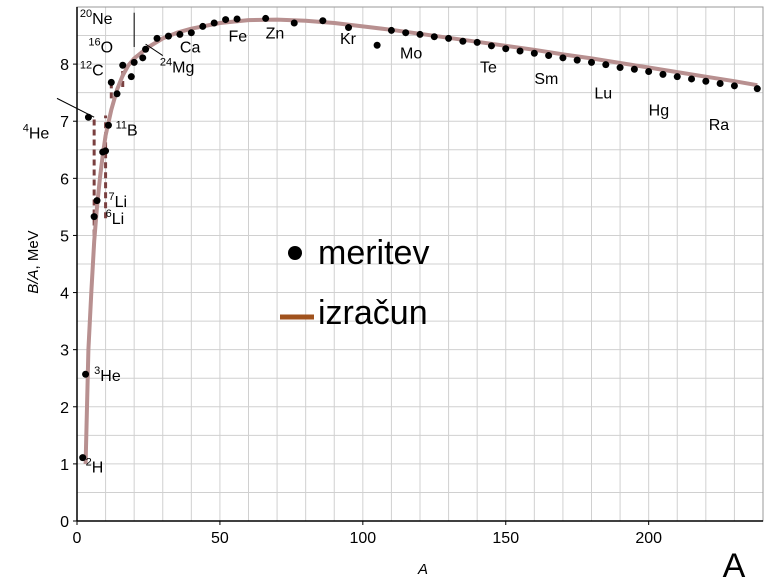 The width and height of the screenshot is (769, 581). Describe the element at coordinates (109, 214) in the screenshot. I see `nuclide-mass: 6` at that location.